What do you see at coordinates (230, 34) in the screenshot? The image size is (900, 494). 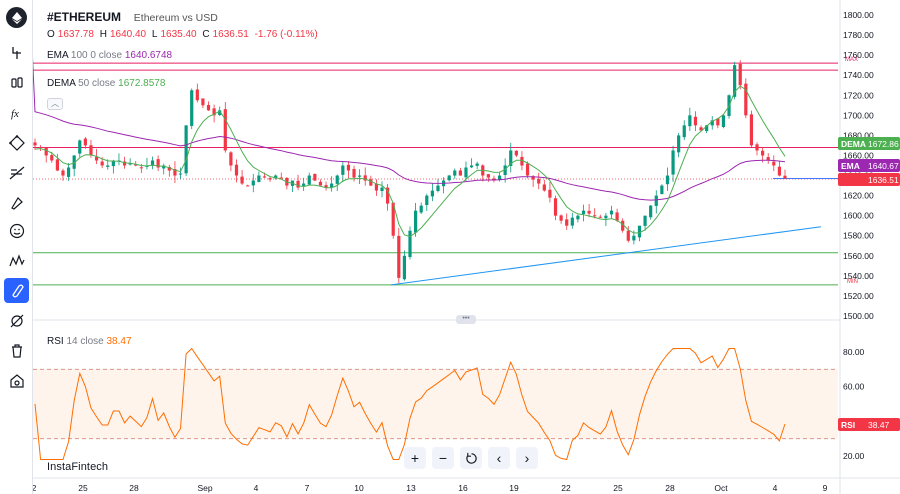 I see `close-value: 1636.51` at bounding box center [230, 34].